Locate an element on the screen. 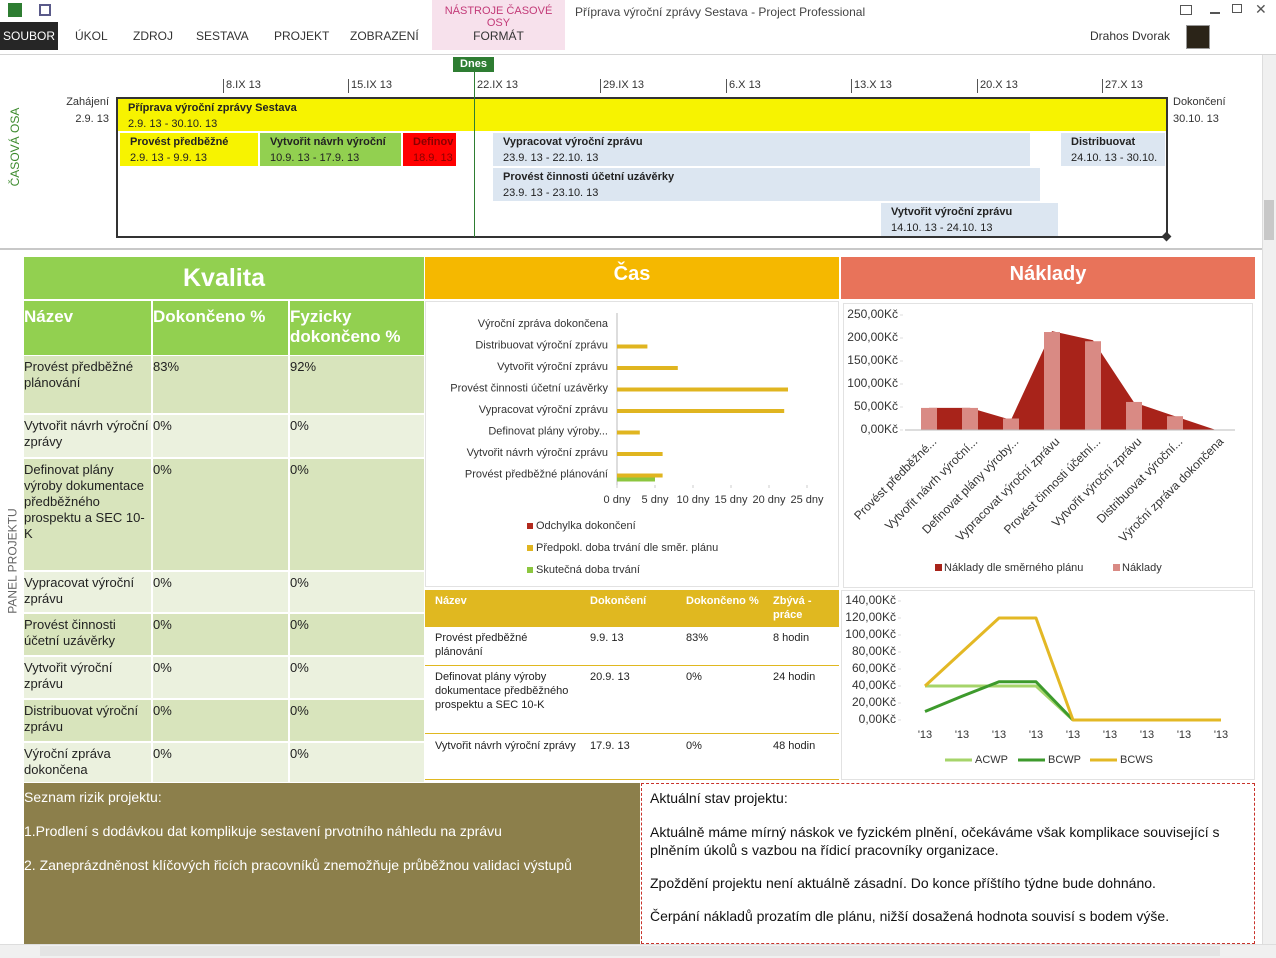  timeline-task: Definov 18.9. 13 is located at coordinates (429, 149).